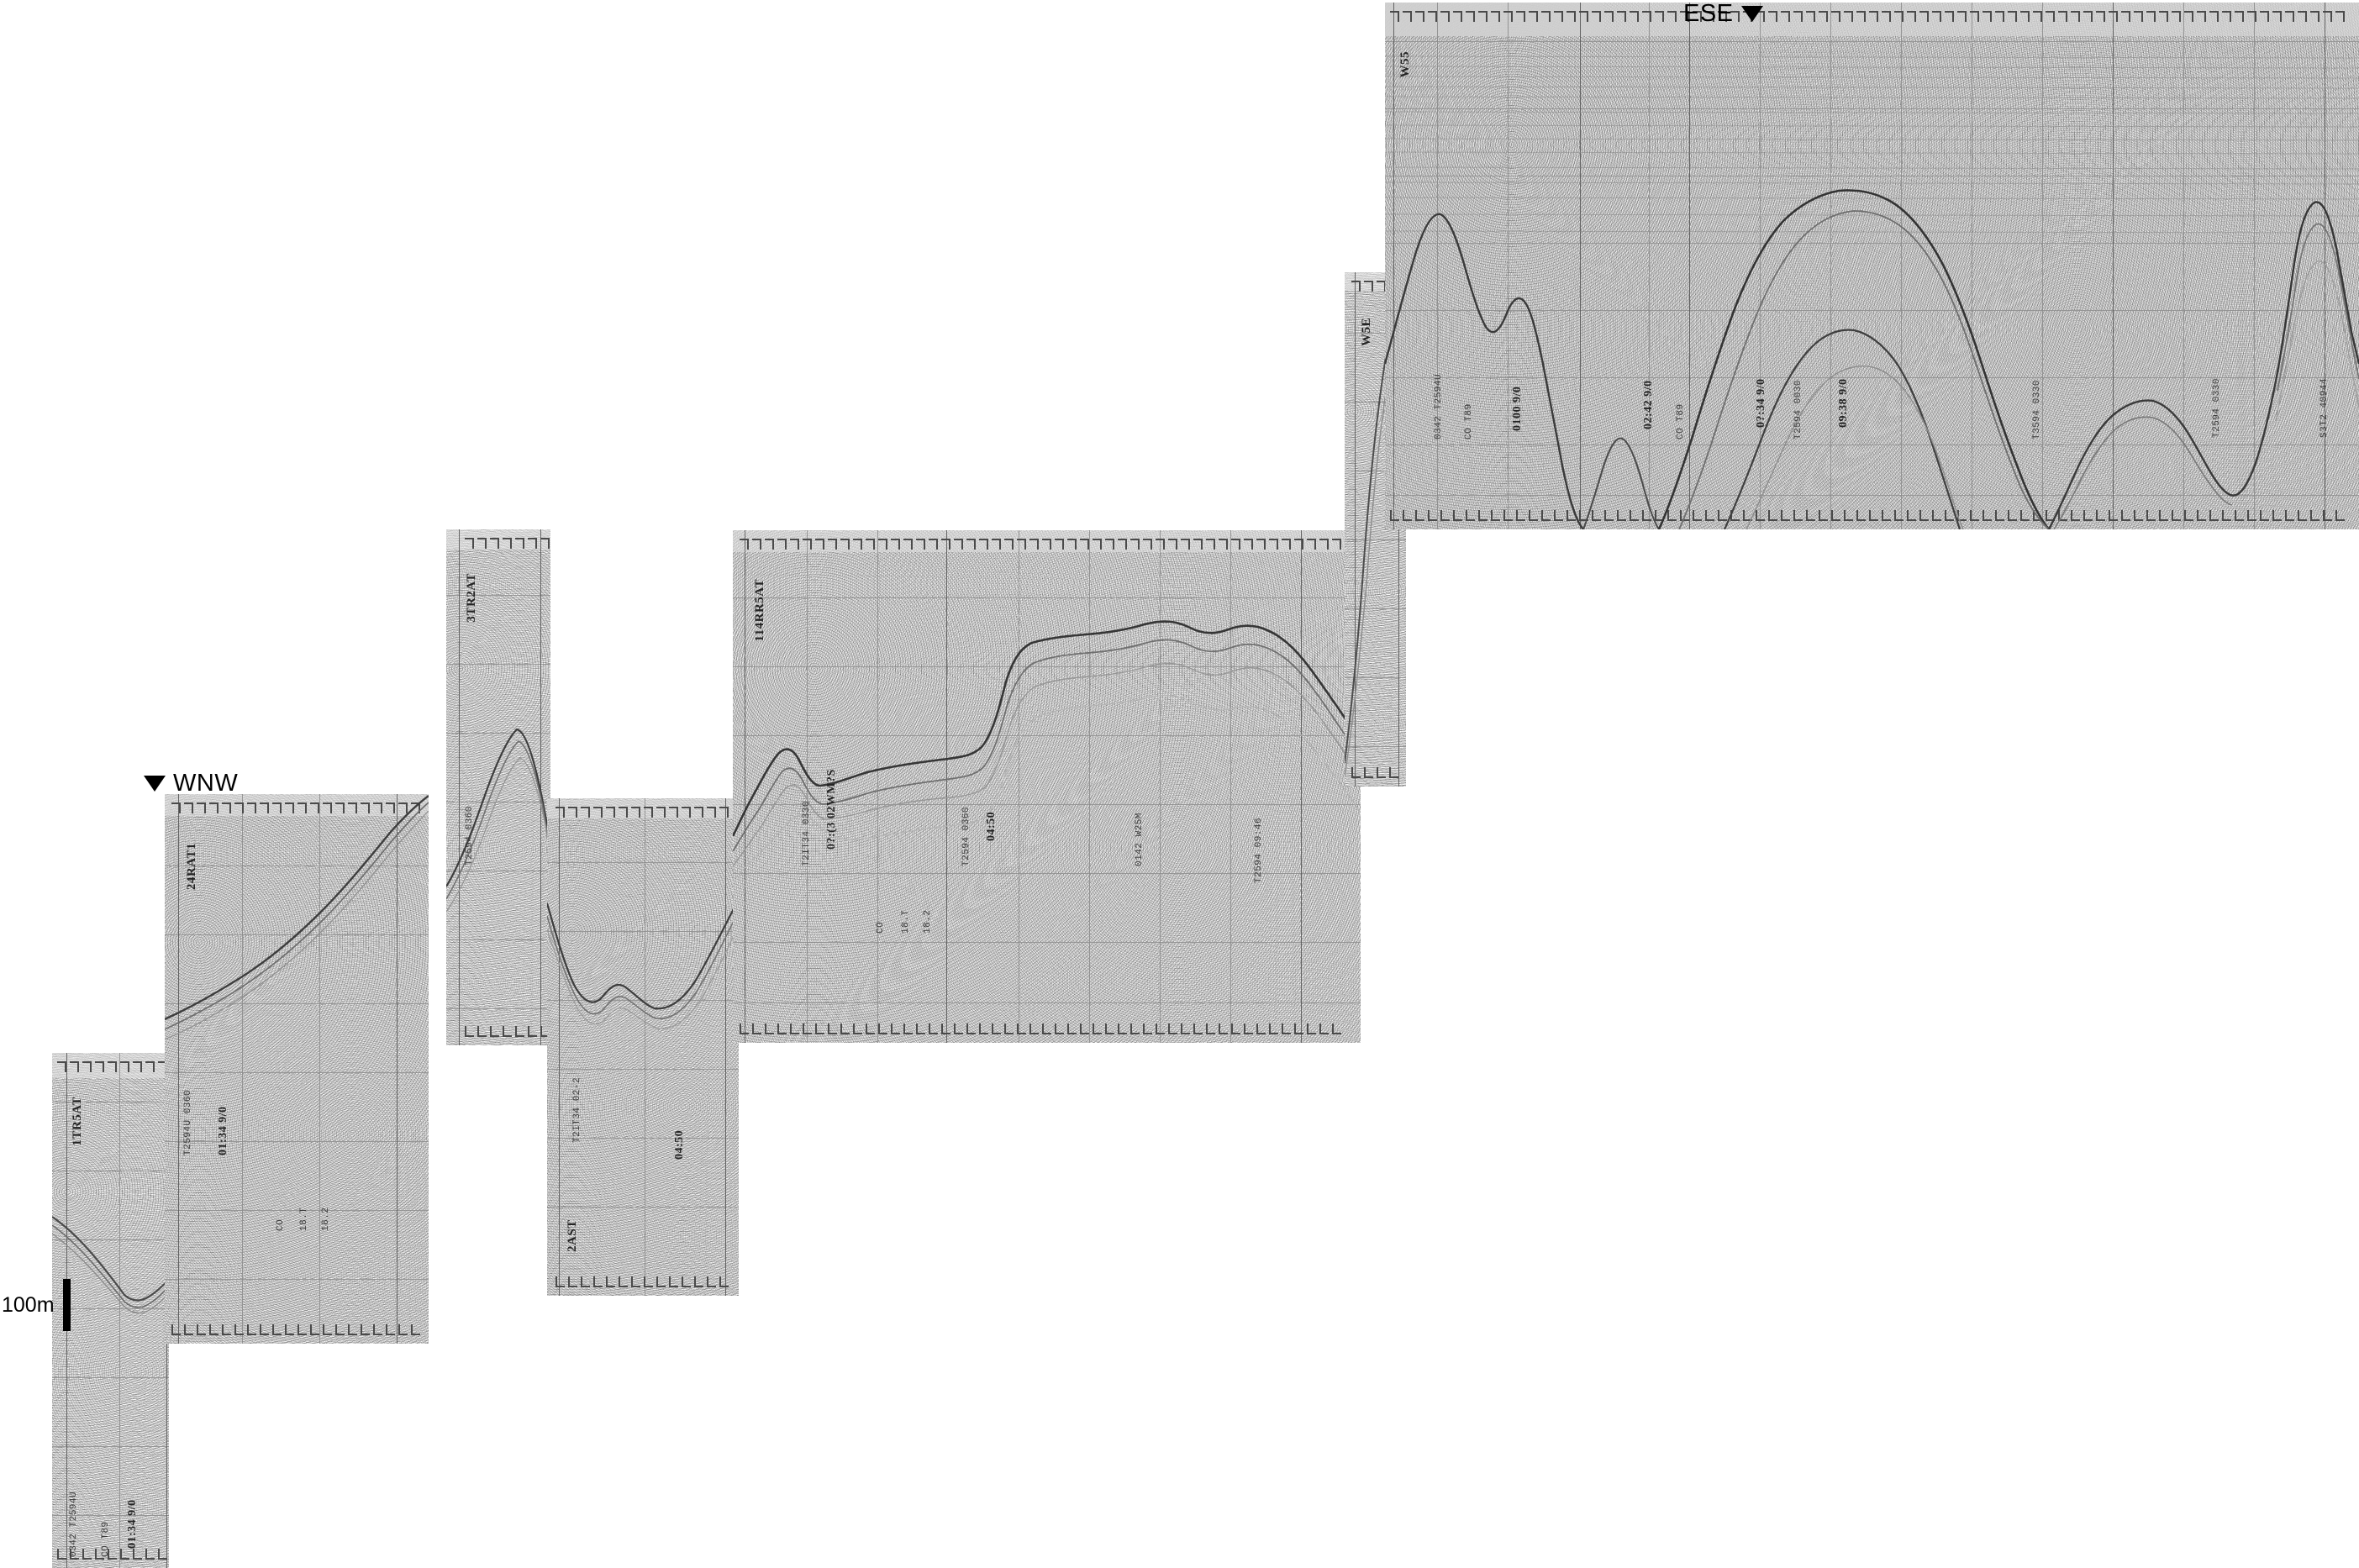 This screenshot has width=2359, height=1568. I want to click on panel-edge-label: 24RAT1, so click(191, 867).